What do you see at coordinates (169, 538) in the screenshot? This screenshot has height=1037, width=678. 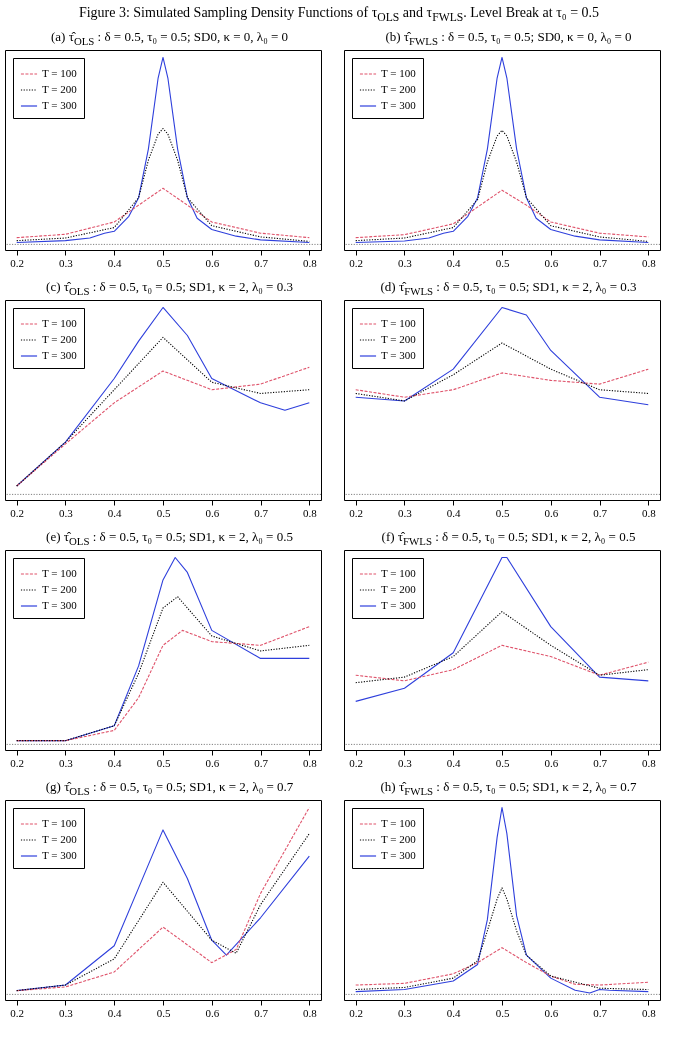 I see `chart-subtitle: (e) τ̂$_{OLS}$ : δ = 0.5, τ₀ = 0.5; SD1, κ = 2, λ₀ = 0.5` at bounding box center [169, 538].